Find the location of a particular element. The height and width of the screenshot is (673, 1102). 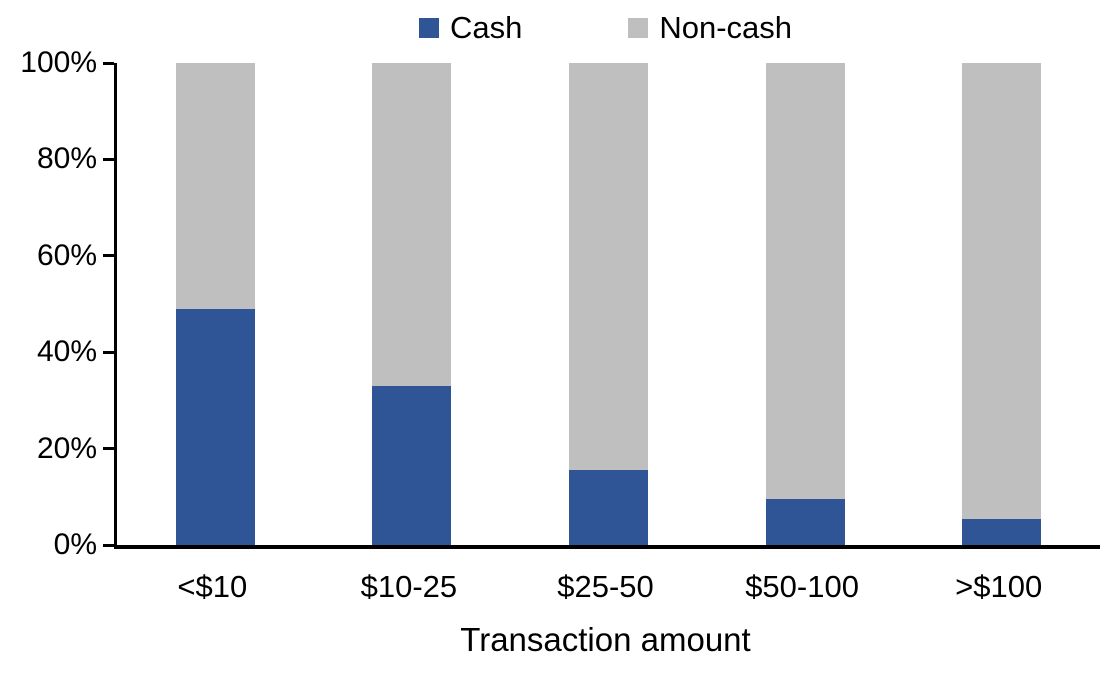

bar-slot--10-25 is located at coordinates (412, 304).